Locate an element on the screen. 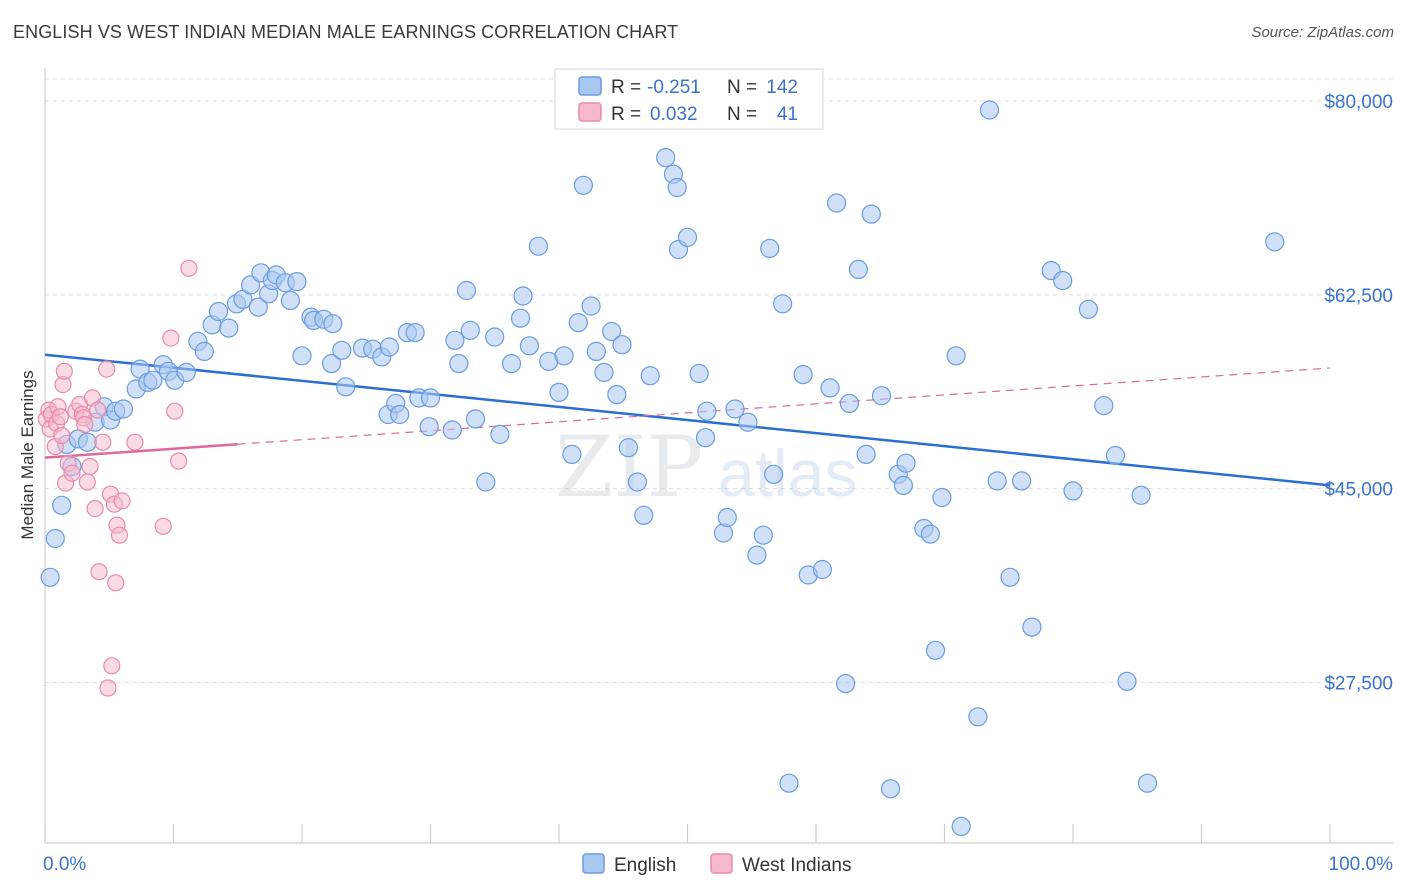 This screenshot has height=892, width=1406. legend-n-label-west-indians: N = is located at coordinates (742, 114).